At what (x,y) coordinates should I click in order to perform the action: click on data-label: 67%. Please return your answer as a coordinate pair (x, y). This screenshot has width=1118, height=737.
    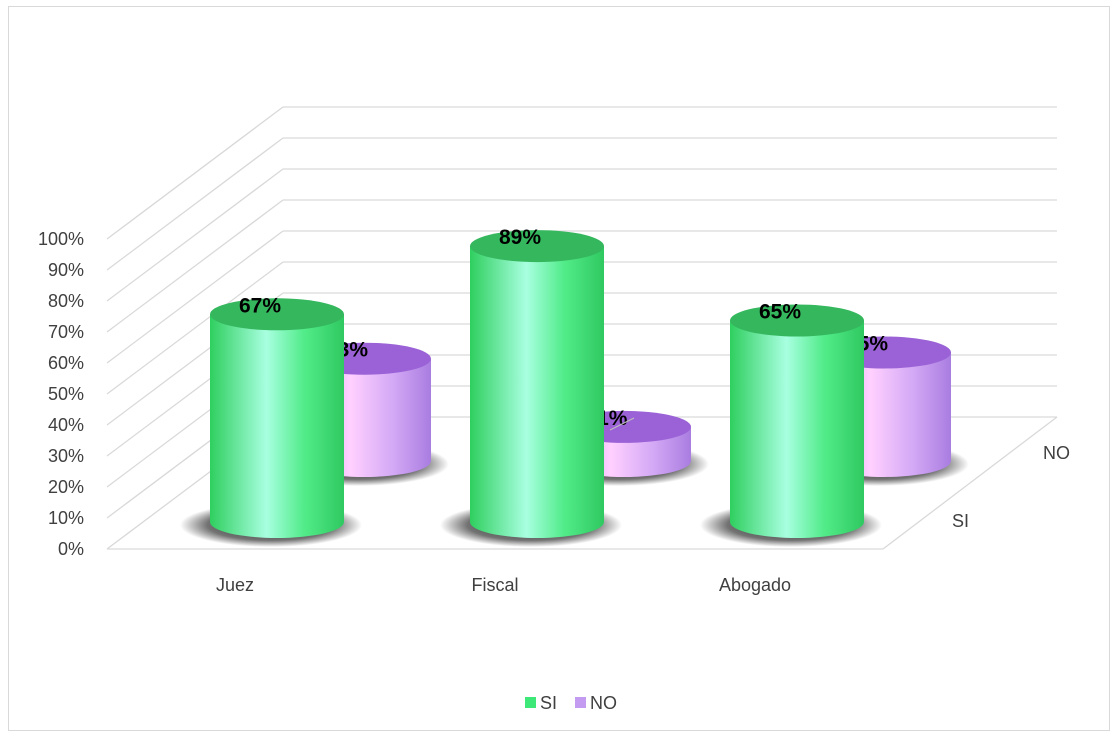
    Looking at the image, I should click on (260, 305).